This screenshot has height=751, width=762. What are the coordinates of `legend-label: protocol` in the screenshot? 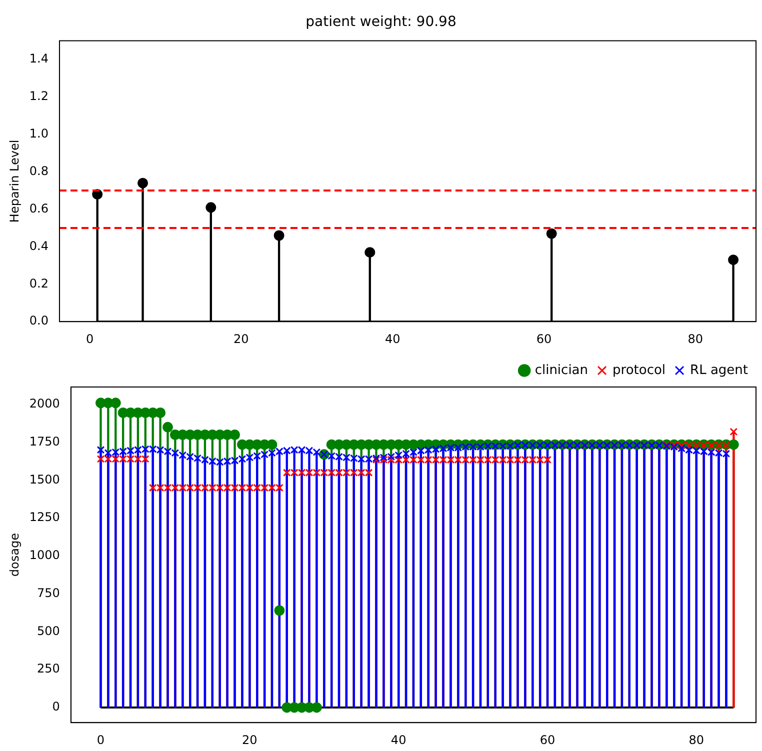 It's located at (639, 370).